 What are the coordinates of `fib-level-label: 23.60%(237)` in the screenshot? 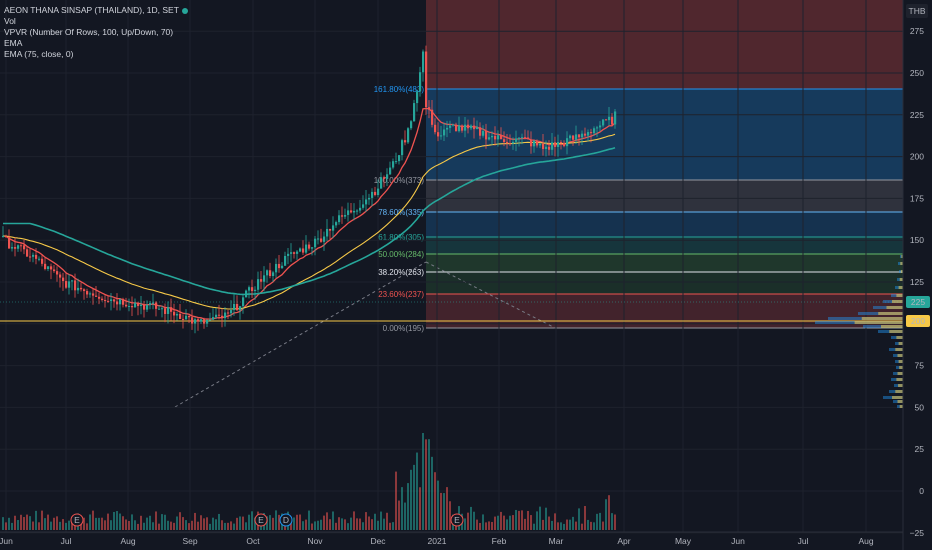 It's located at (401, 294).